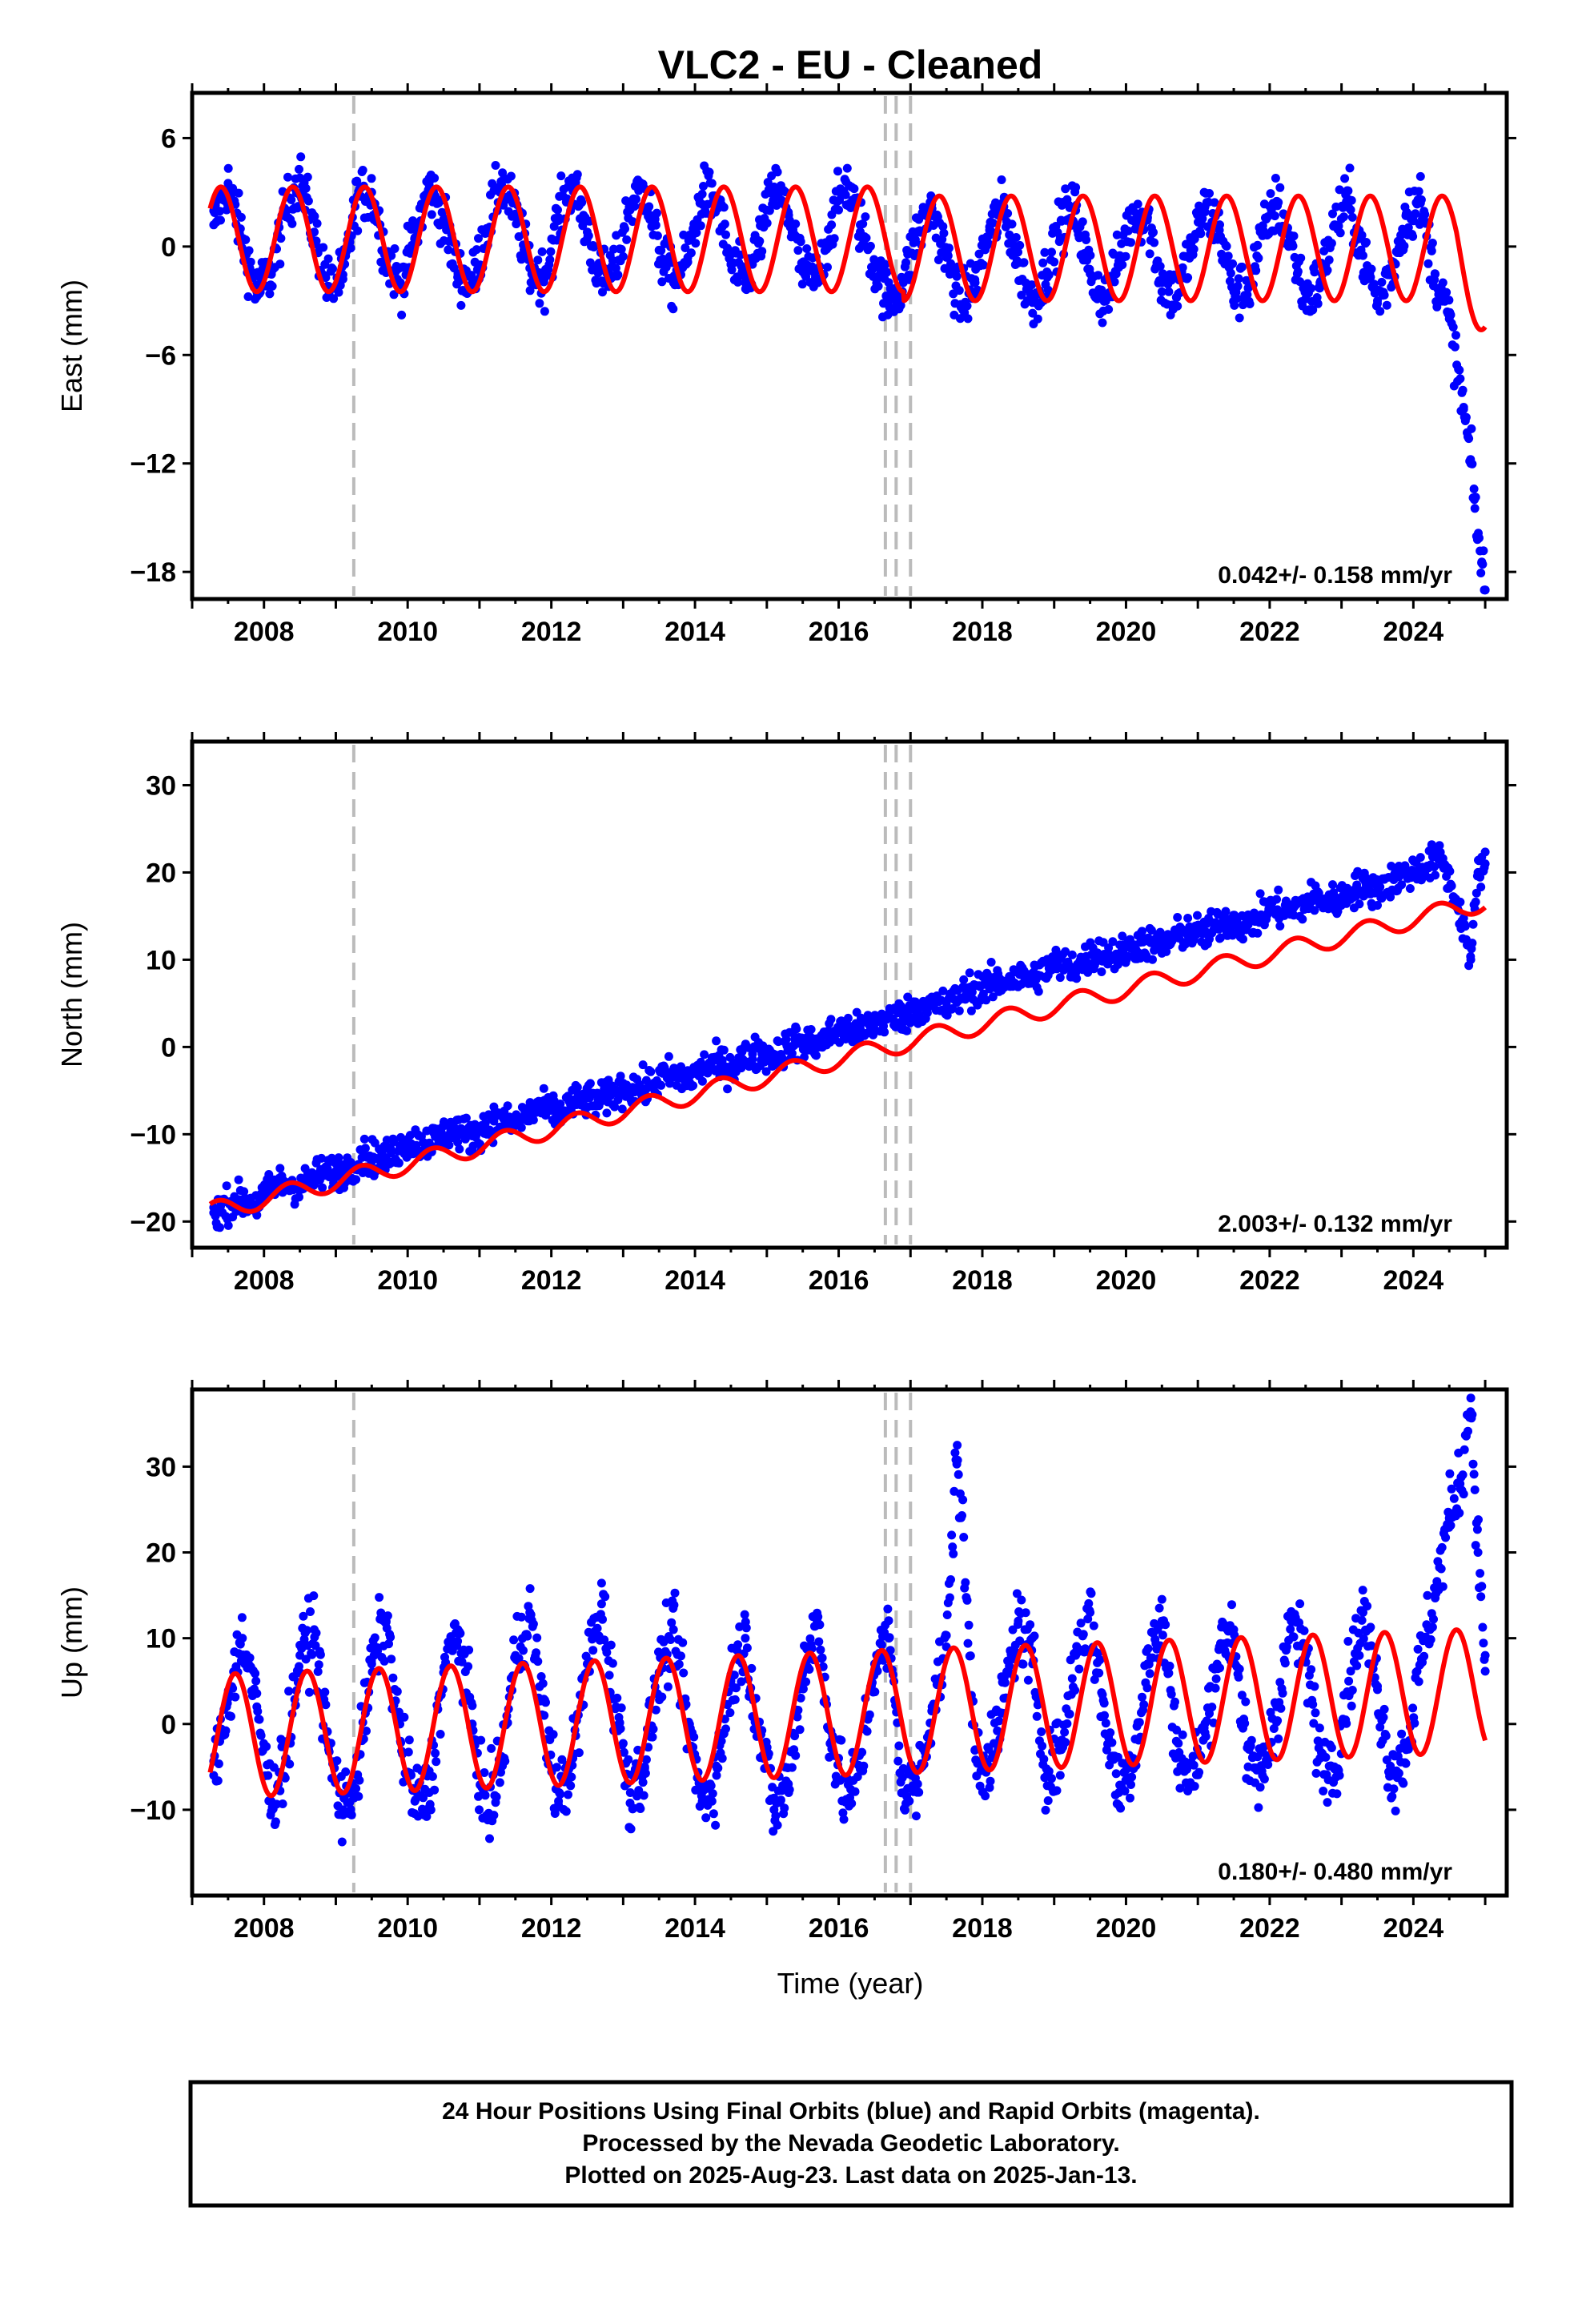 The height and width of the screenshot is (2324, 1582). Describe the element at coordinates (161, 1553) in the screenshot. I see `y-tick-label: 20` at that location.